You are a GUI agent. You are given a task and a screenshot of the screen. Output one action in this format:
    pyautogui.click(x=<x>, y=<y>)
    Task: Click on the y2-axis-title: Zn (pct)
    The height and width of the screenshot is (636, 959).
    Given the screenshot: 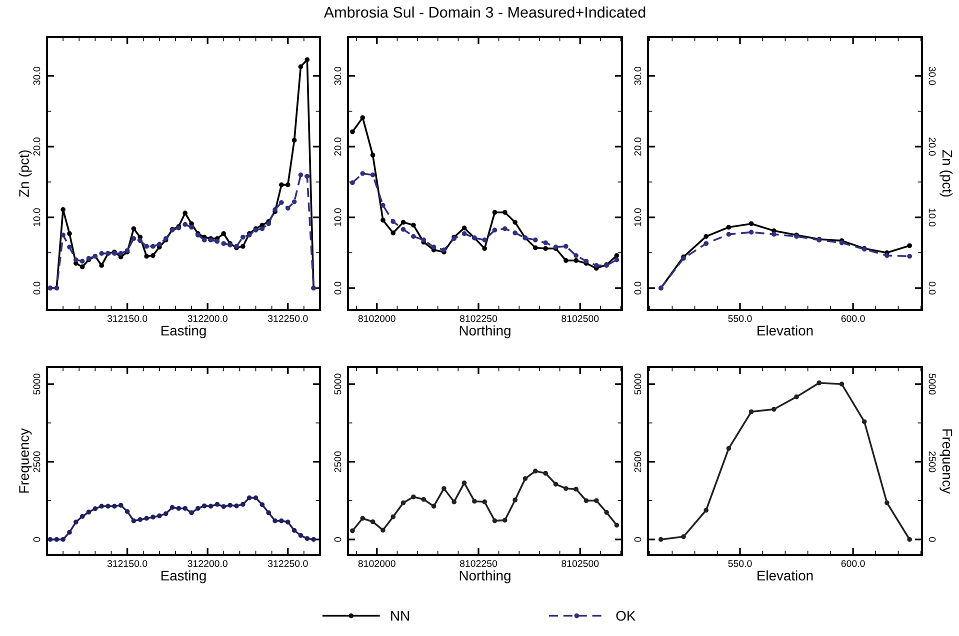 What is the action you would take?
    pyautogui.click(x=946, y=173)
    